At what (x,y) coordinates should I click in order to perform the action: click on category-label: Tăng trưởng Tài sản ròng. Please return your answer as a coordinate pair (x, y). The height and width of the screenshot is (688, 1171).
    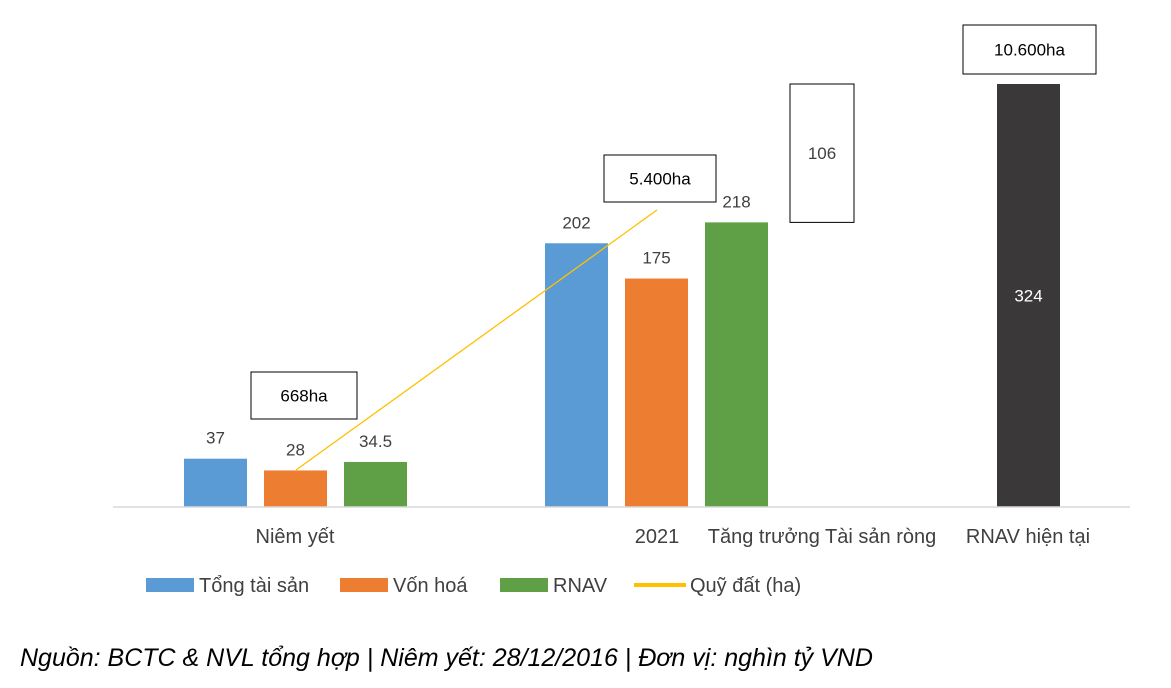
    Looking at the image, I should click on (822, 537).